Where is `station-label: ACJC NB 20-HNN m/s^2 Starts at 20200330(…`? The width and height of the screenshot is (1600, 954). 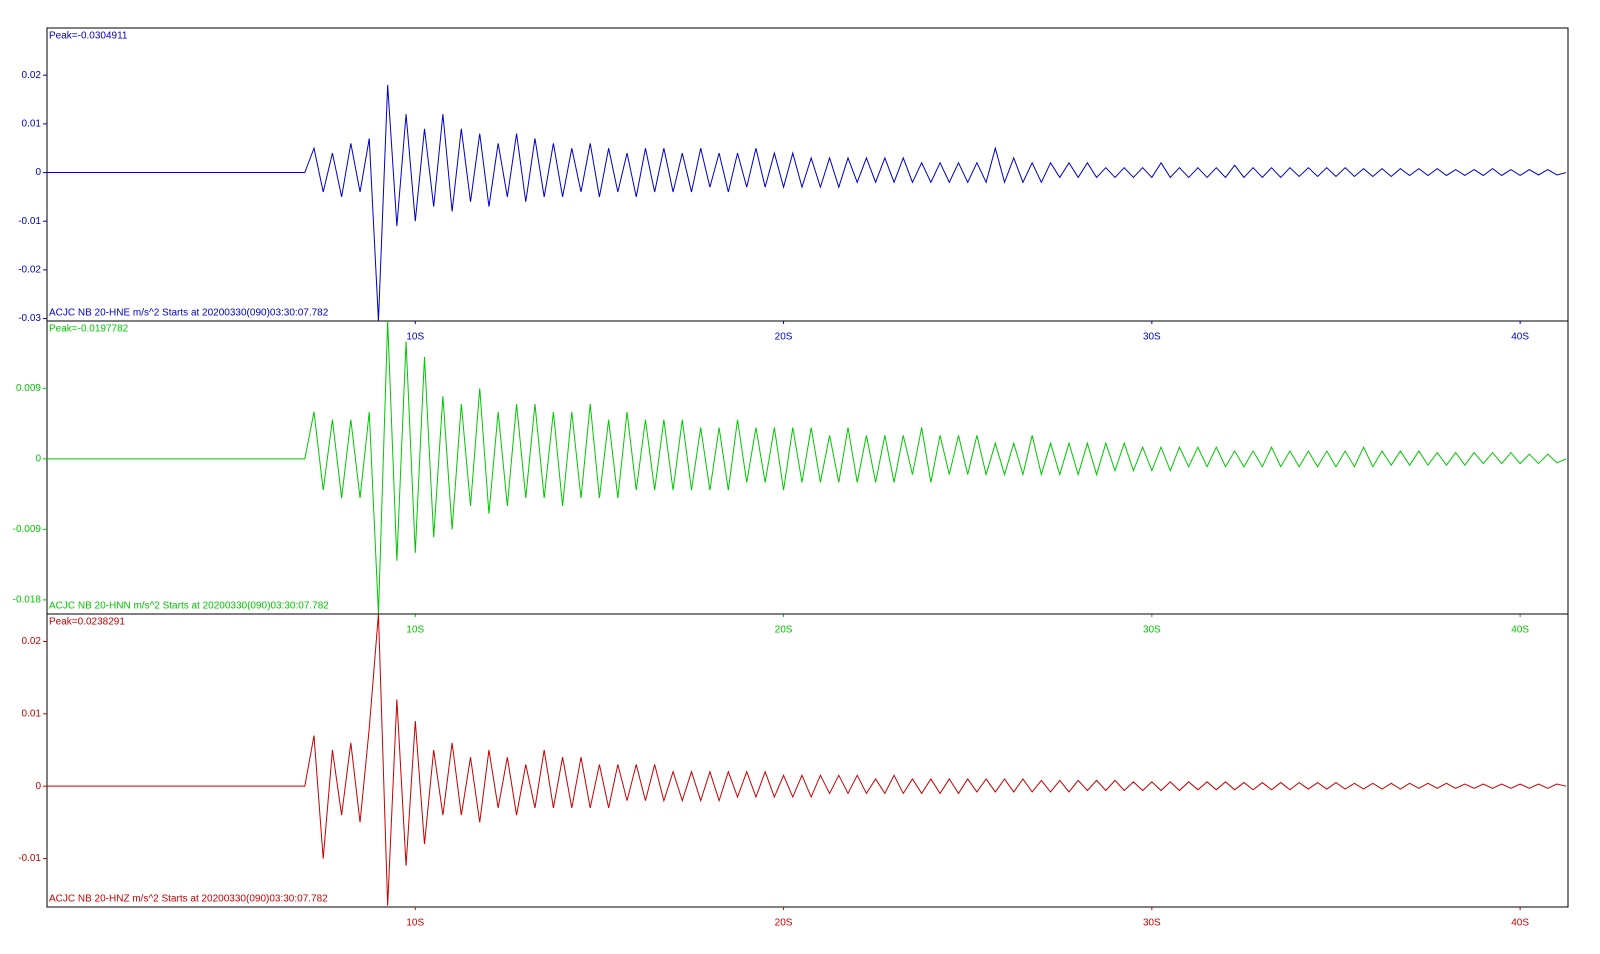
station-label: ACJC NB 20-HNN m/s^2 Starts at 20200330(… is located at coordinates (189, 606).